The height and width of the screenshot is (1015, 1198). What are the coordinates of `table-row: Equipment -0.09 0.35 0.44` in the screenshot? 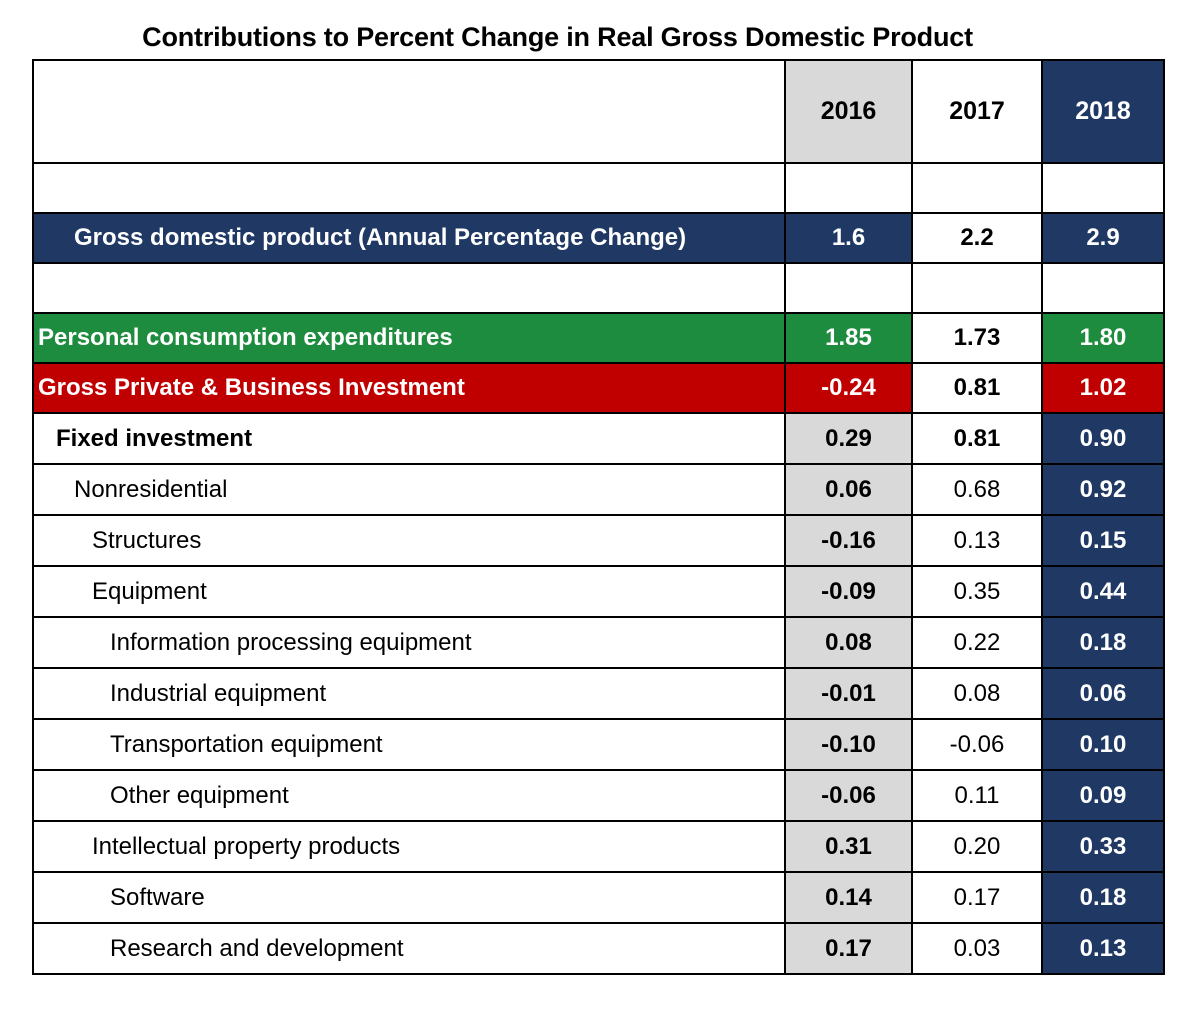 It's located at (598, 591).